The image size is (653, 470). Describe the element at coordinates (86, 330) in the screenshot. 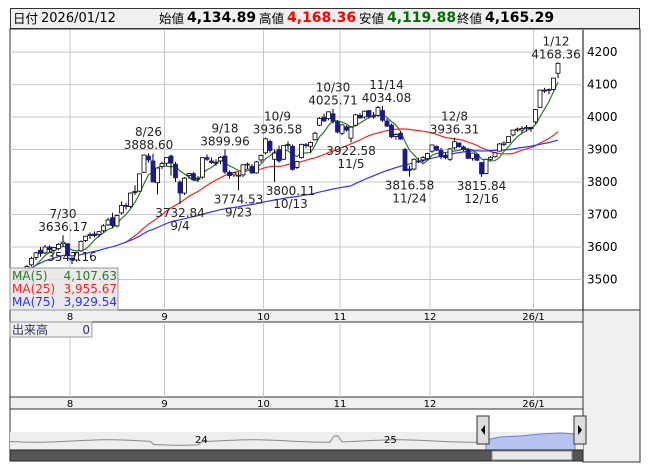

I see `volume-value: 0` at that location.